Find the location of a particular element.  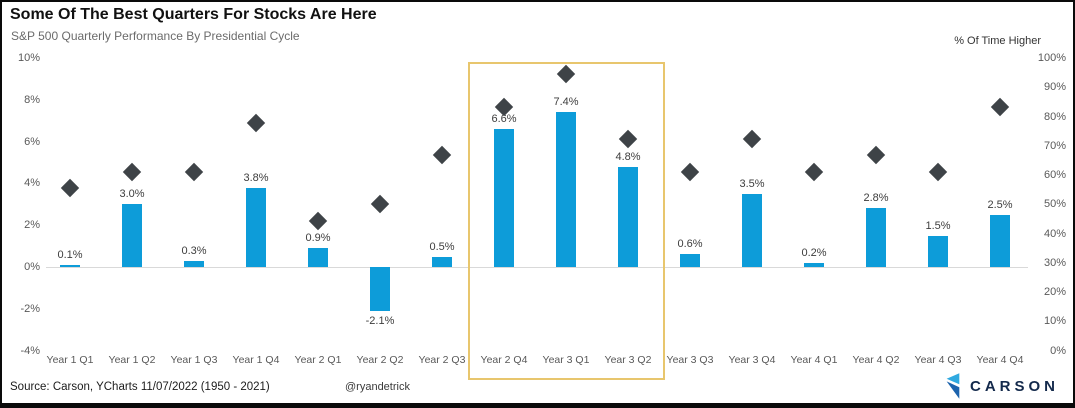

x-axis-label: Year 1 Q1 is located at coordinates (70, 360).